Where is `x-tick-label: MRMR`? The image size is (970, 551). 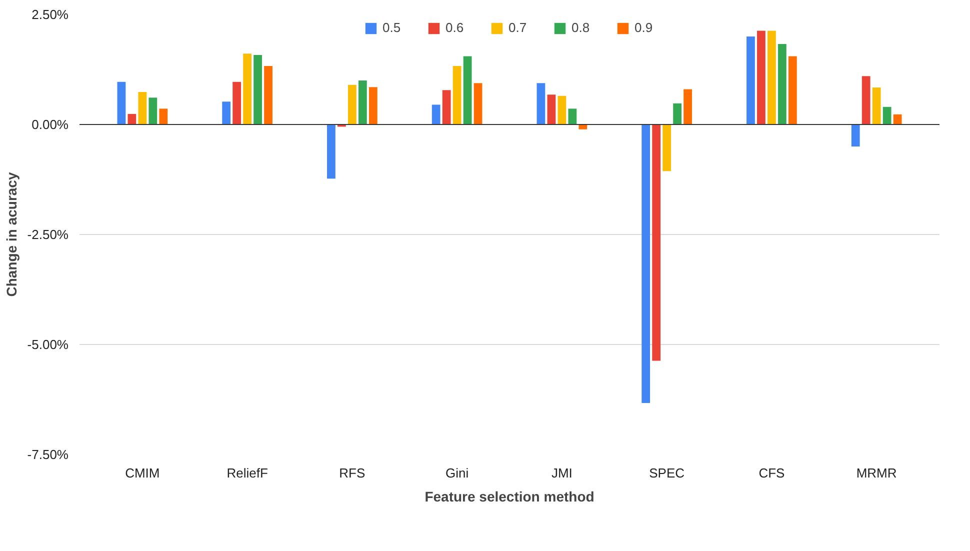
x-tick-label: MRMR is located at coordinates (876, 473).